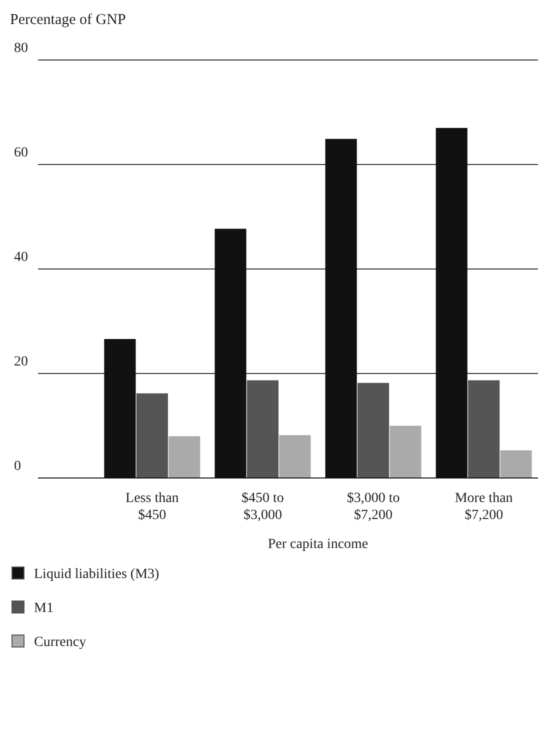 This screenshot has width=558, height=732. What do you see at coordinates (263, 507) in the screenshot?
I see `x-tick-label: $450 to $3,000` at bounding box center [263, 507].